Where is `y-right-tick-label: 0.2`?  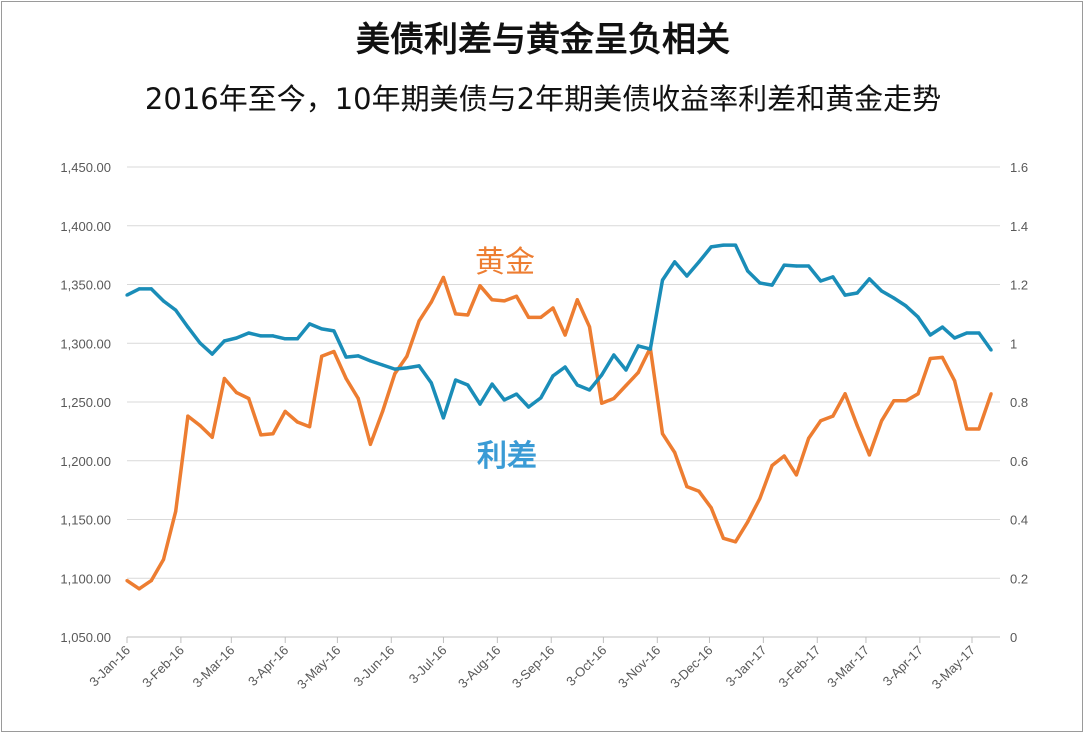 y-right-tick-label: 0.2 is located at coordinates (1019, 578).